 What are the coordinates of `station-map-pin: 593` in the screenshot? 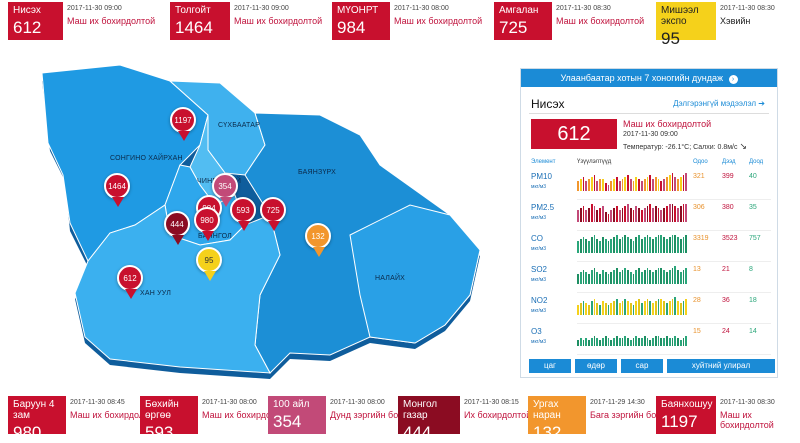 It's located at (244, 216).